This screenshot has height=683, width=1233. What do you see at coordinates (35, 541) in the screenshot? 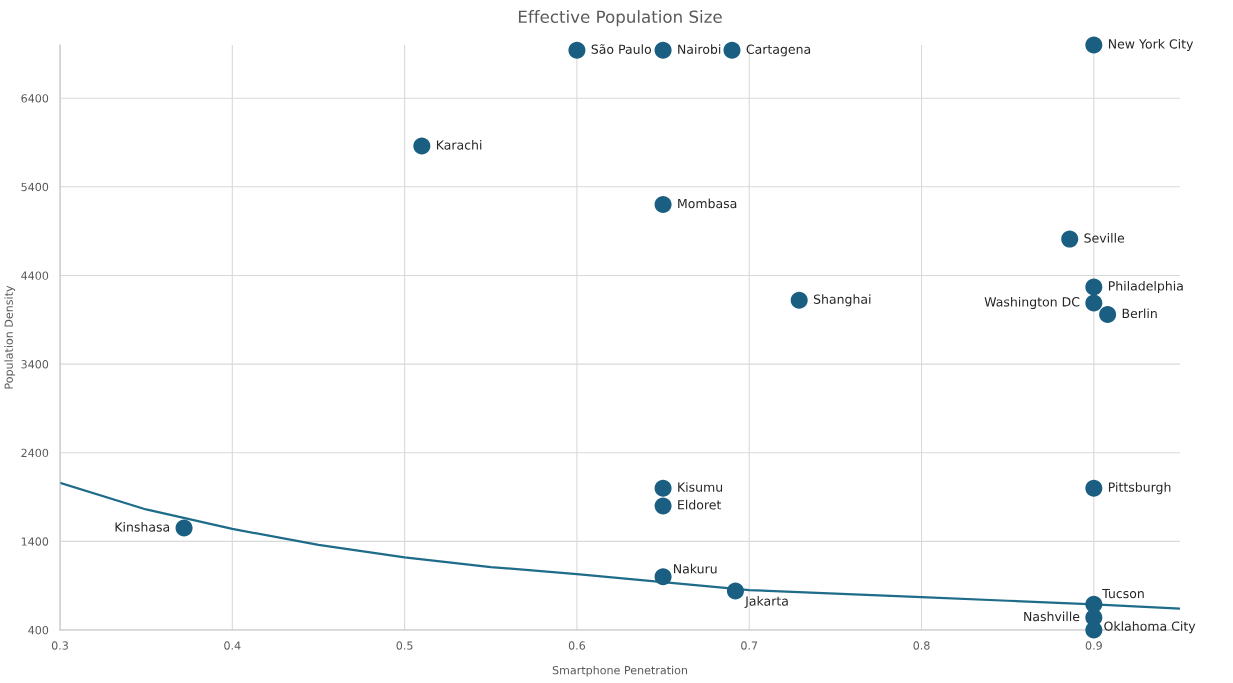
I see `y-tick-label: 1400` at bounding box center [35, 541].